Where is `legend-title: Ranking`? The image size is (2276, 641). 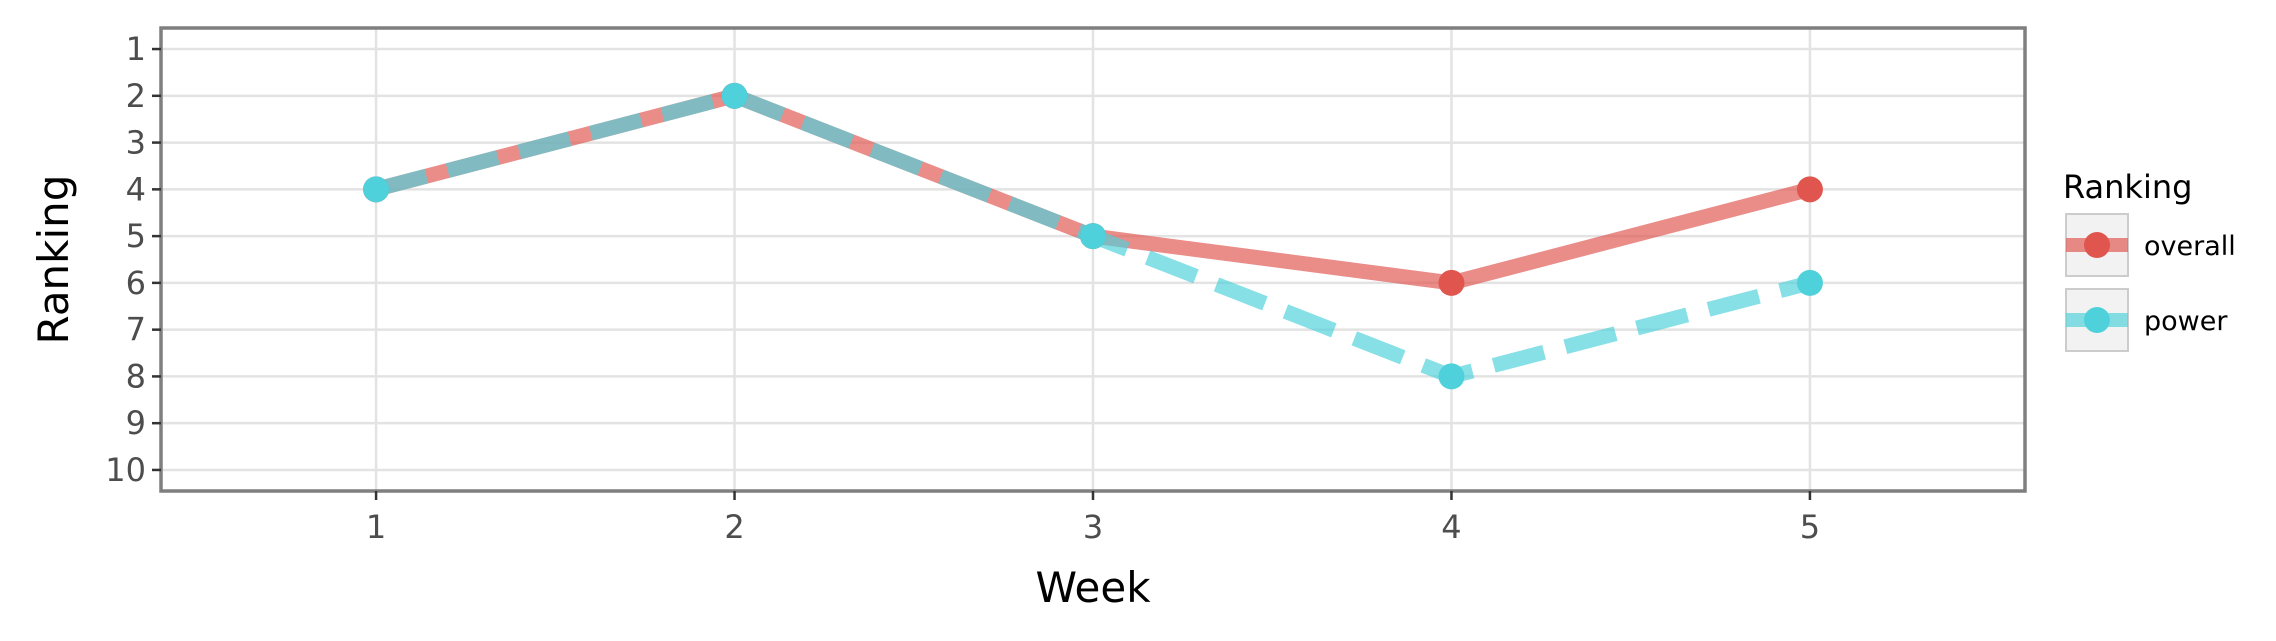 legend-title: Ranking is located at coordinates (2127, 187).